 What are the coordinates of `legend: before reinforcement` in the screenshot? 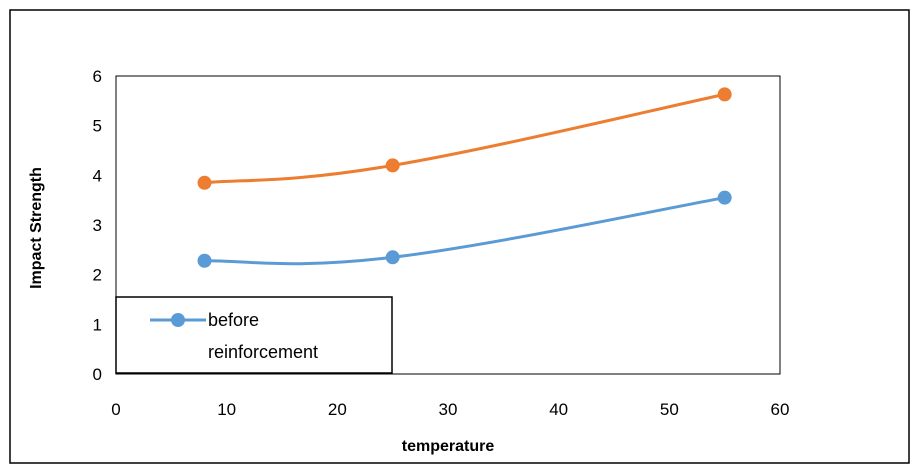 It's located at (254, 335).